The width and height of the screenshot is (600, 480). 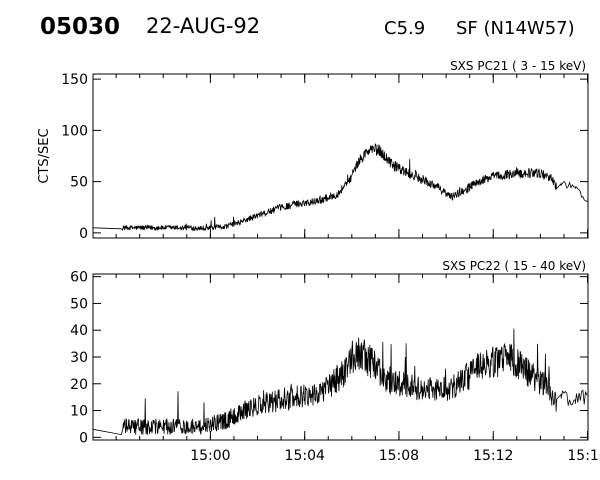 What do you see at coordinates (79, 412) in the screenshot?
I see `y-tick-label-2: 10` at bounding box center [79, 412].